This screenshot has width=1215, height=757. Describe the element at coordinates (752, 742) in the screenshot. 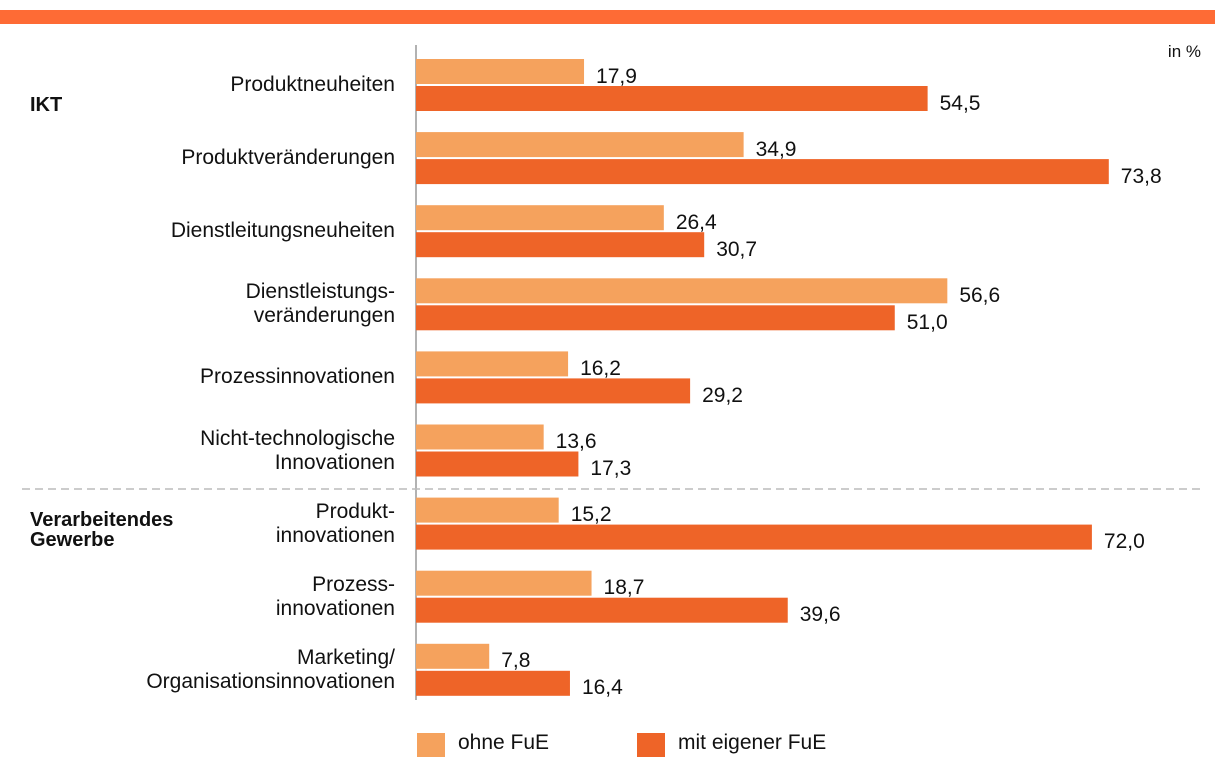

I see `legend-label: mit eigener FuE` at that location.